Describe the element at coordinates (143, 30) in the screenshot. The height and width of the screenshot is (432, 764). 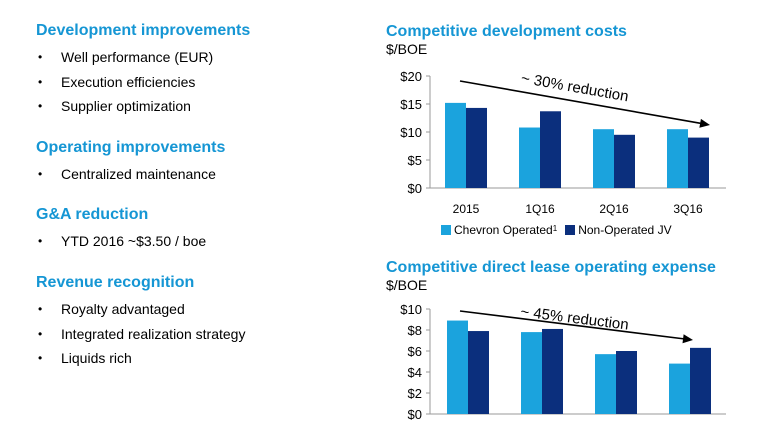
I see `section-title: Development improvements` at that location.